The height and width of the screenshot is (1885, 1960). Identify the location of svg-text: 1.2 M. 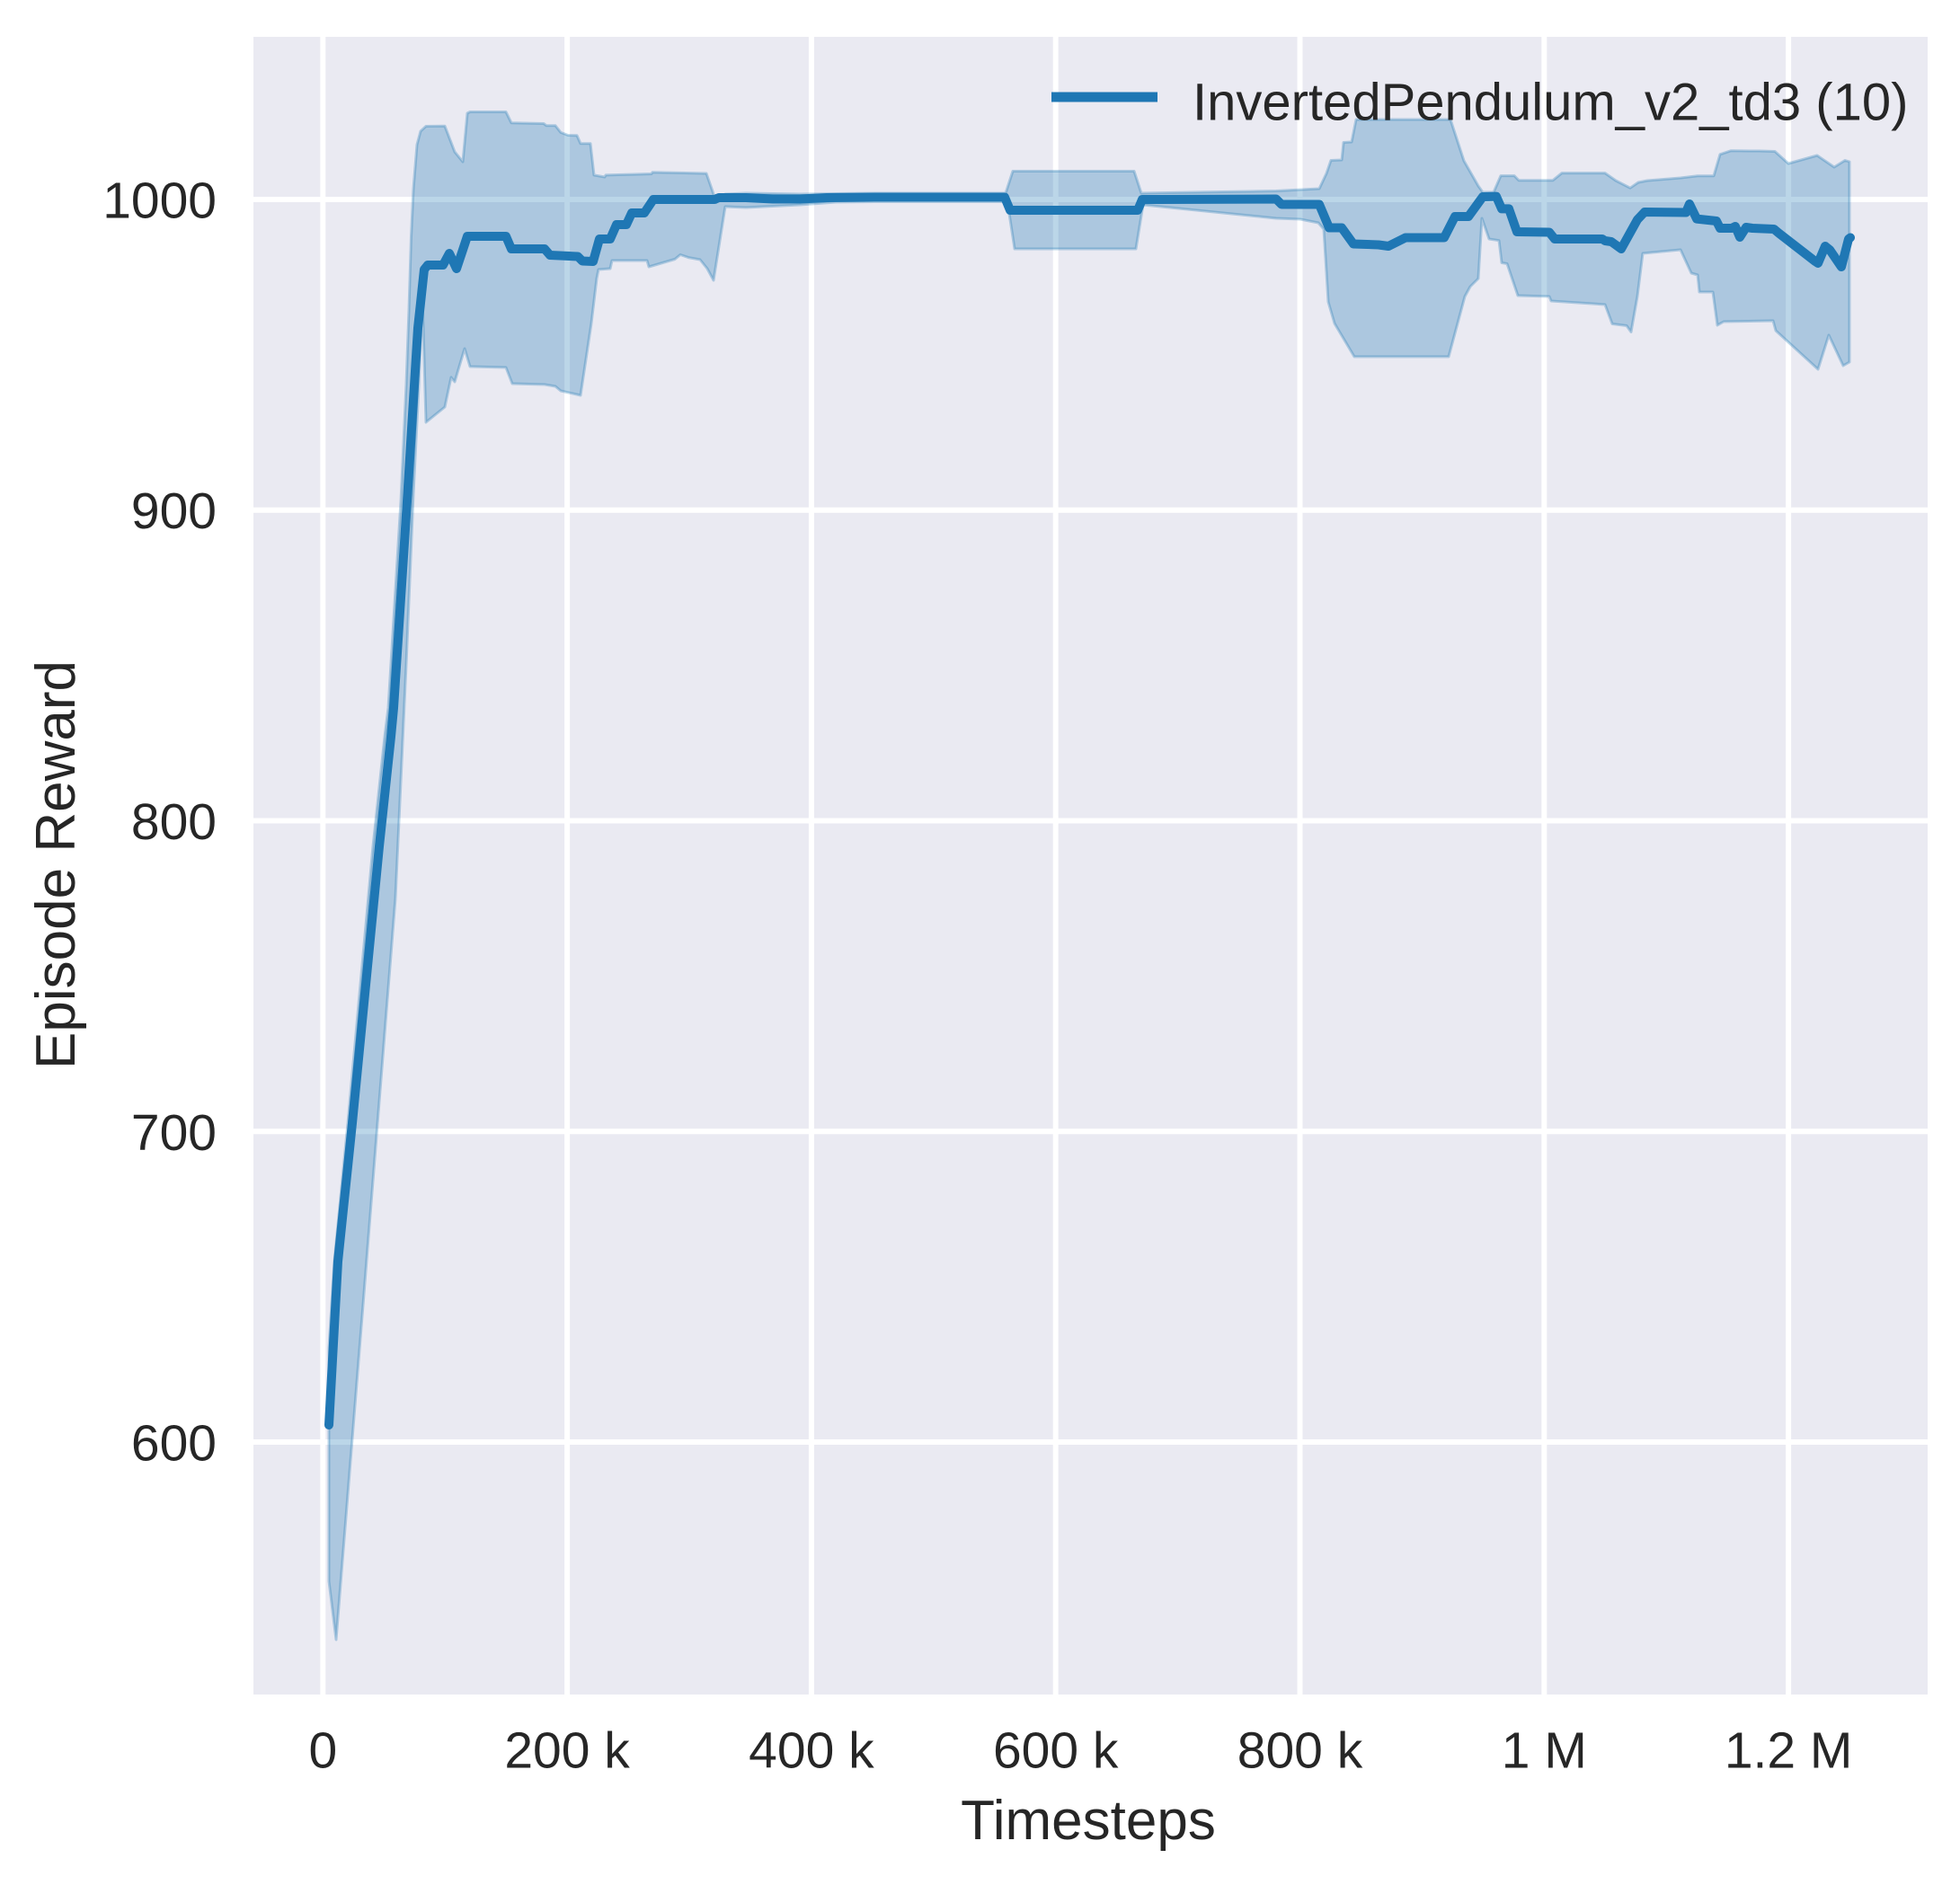
(1789, 1751).